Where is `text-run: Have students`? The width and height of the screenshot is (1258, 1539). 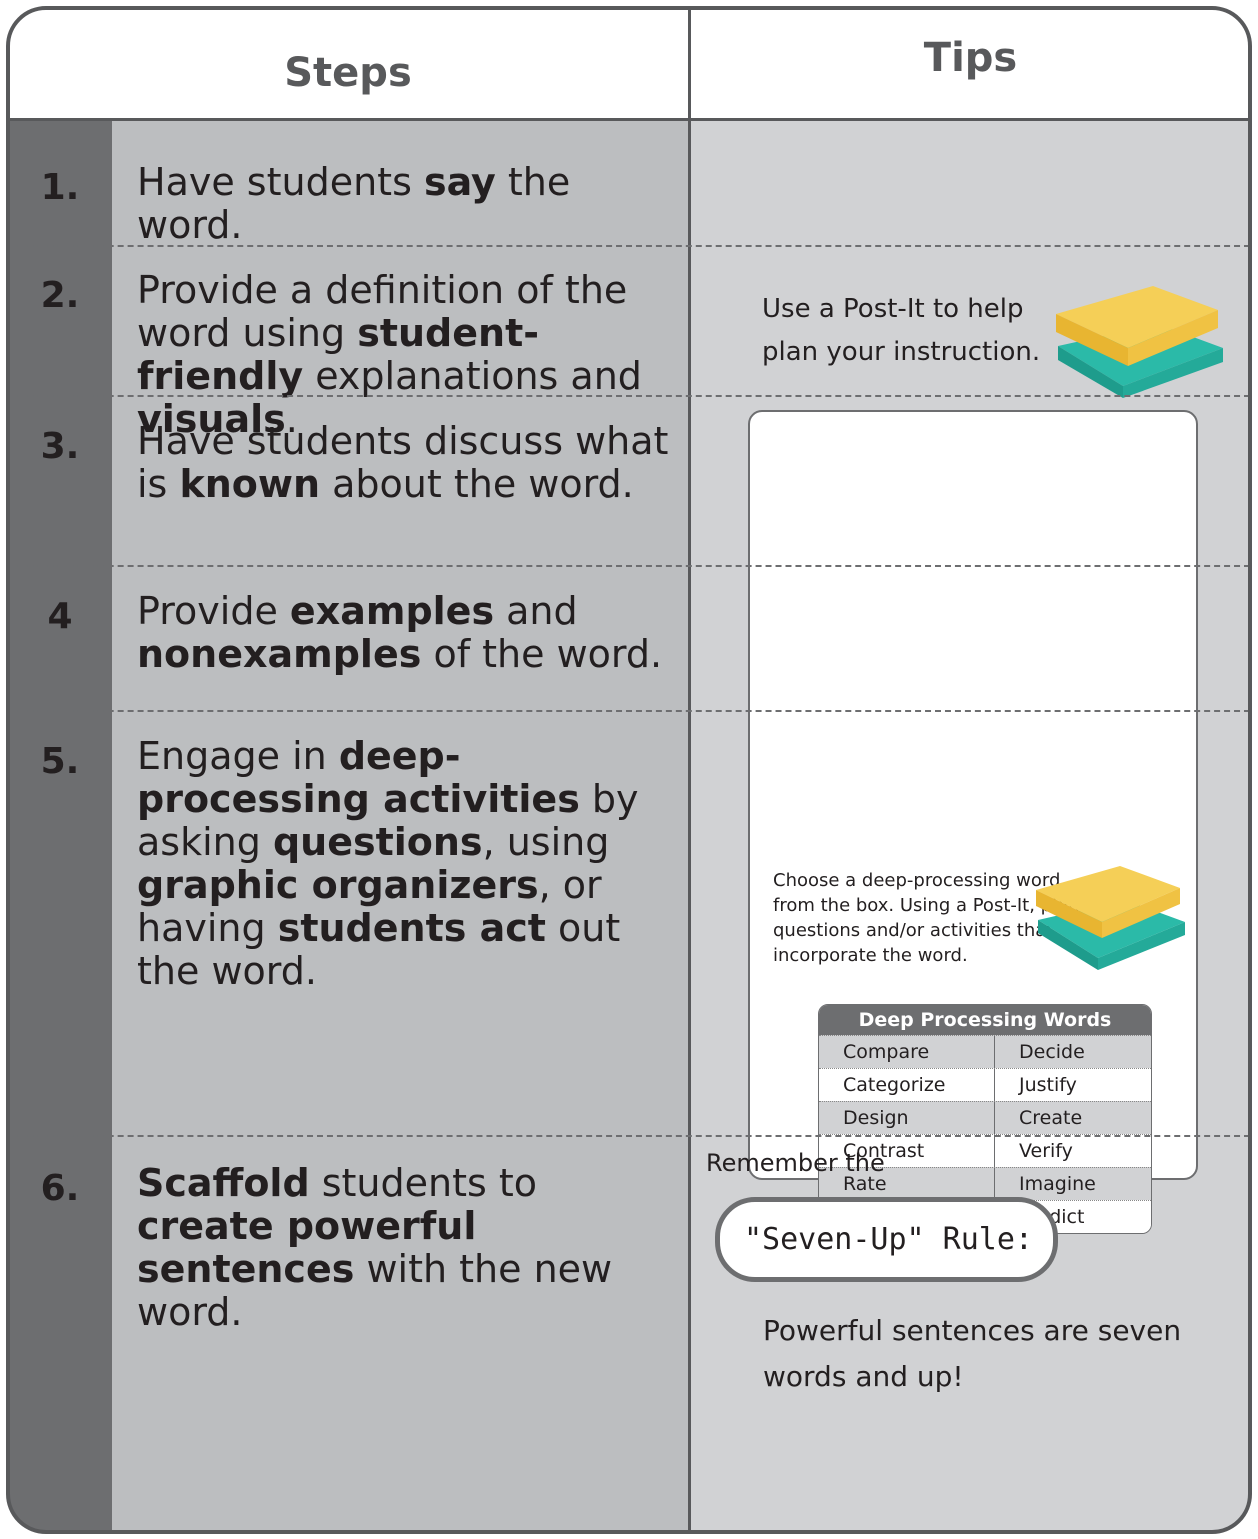
text-run: Have students is located at coordinates (280, 182).